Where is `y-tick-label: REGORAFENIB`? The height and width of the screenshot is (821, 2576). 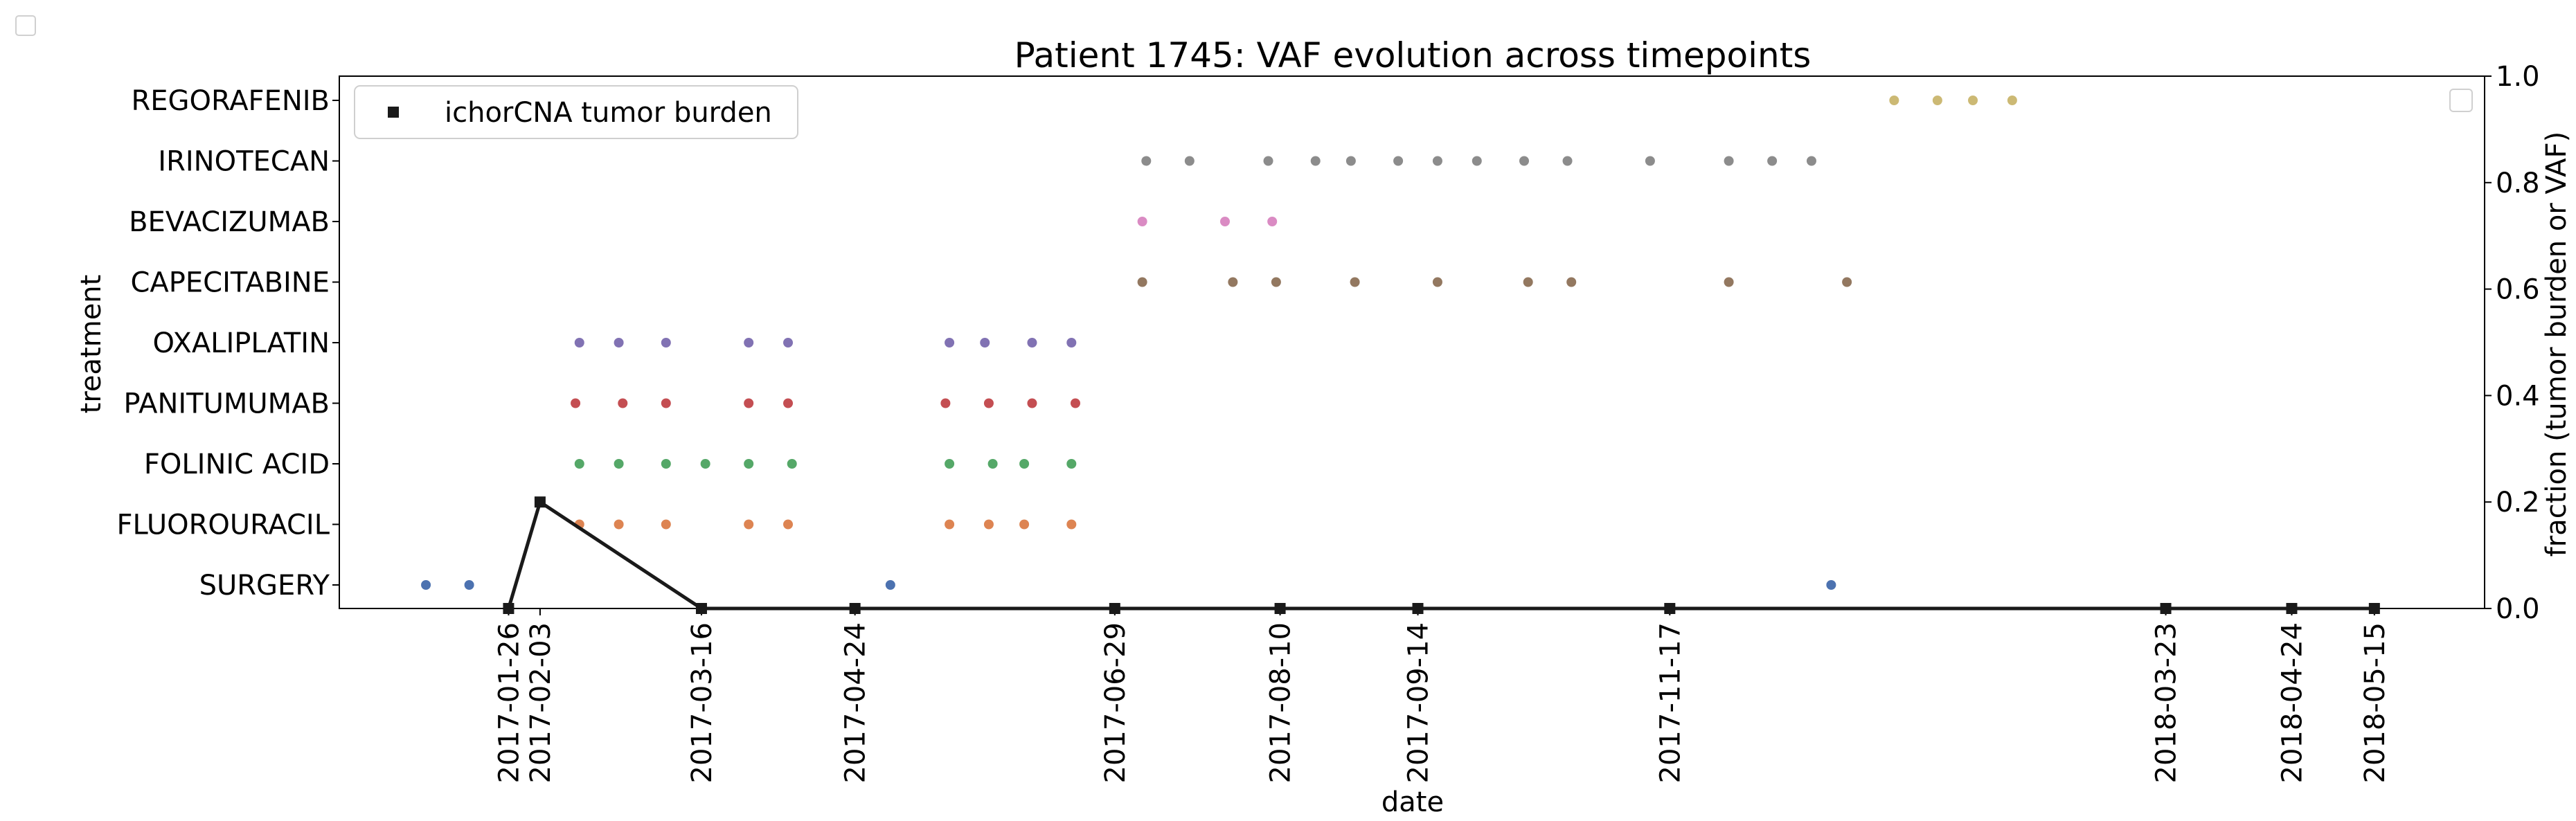 y-tick-label: REGORAFENIB is located at coordinates (230, 101).